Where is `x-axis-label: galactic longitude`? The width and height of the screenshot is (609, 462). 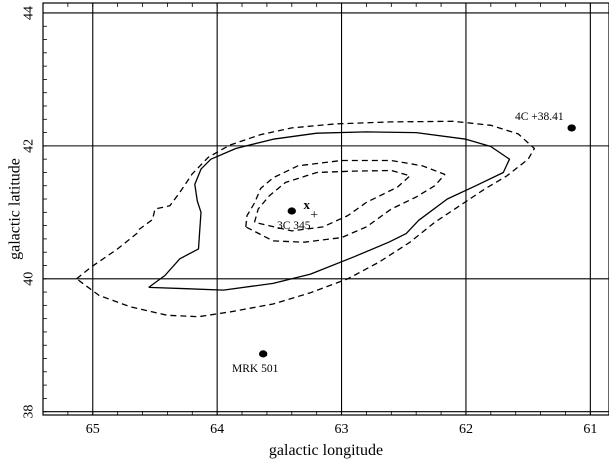 x-axis-label: galactic longitude is located at coordinates (326, 450).